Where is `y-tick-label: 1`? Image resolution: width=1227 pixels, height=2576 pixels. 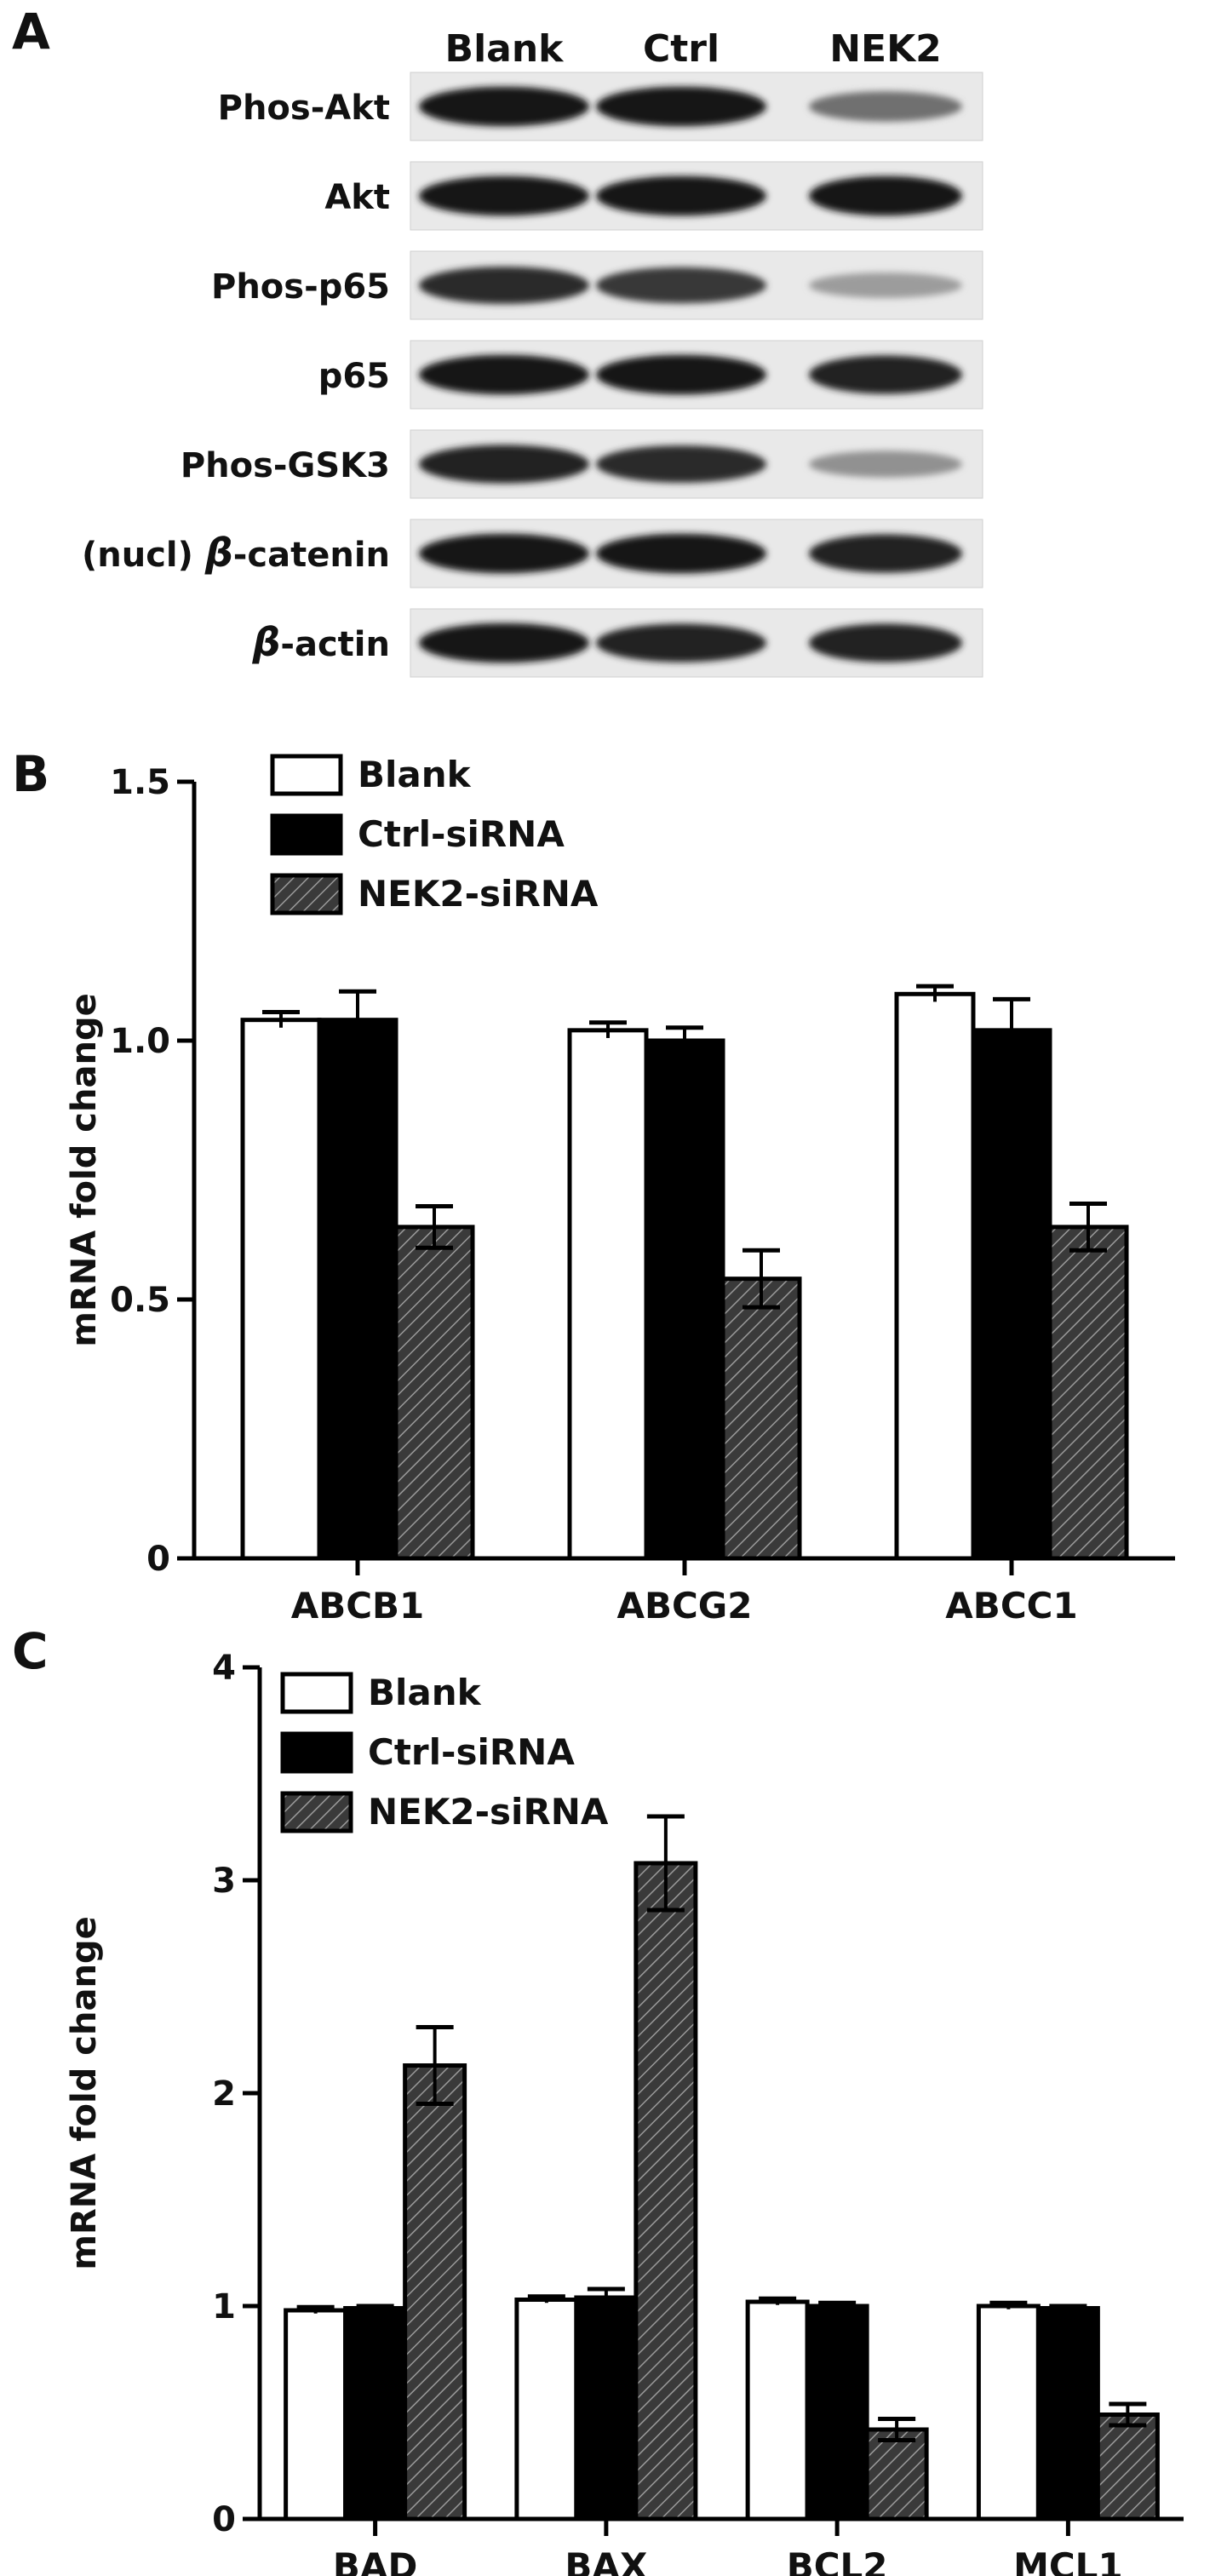 y-tick-label: 1 is located at coordinates (224, 2306).